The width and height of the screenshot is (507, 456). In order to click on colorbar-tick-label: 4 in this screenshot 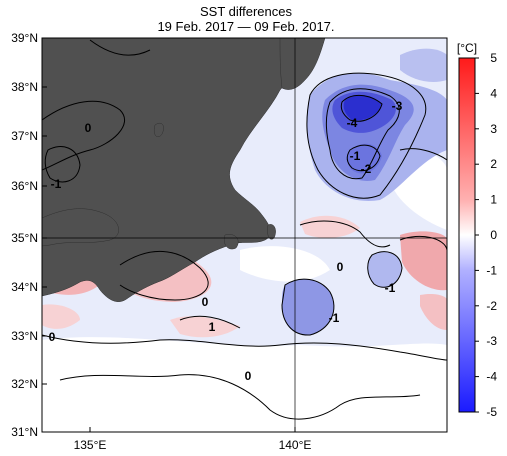, I will do `click(493, 93)`.